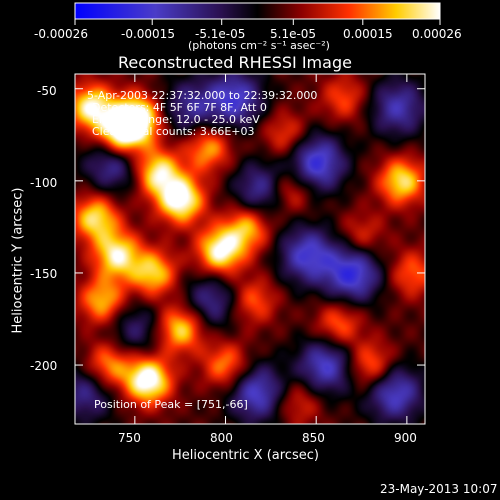  What do you see at coordinates (257, 11) in the screenshot?
I see `colorbar-gradient` at bounding box center [257, 11].